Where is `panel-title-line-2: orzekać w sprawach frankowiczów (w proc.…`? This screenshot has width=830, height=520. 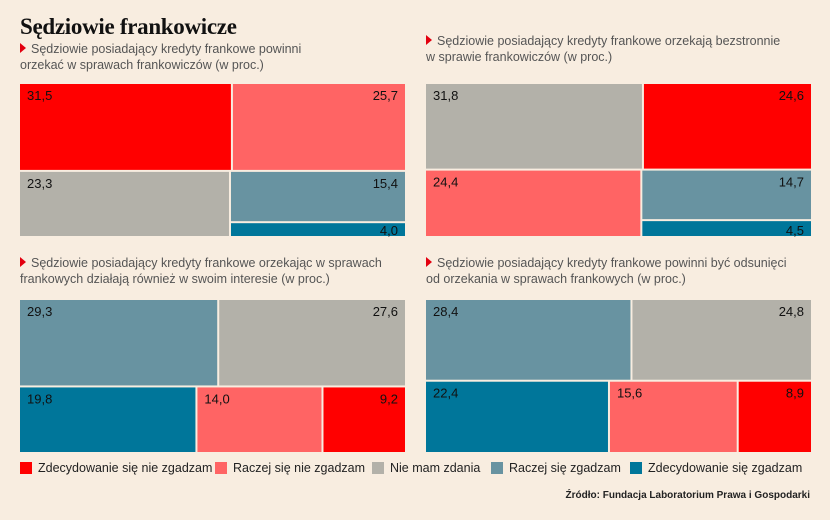 panel-title-line-2: orzekać w sprawach frankowiczów (w proc.… is located at coordinates (142, 65).